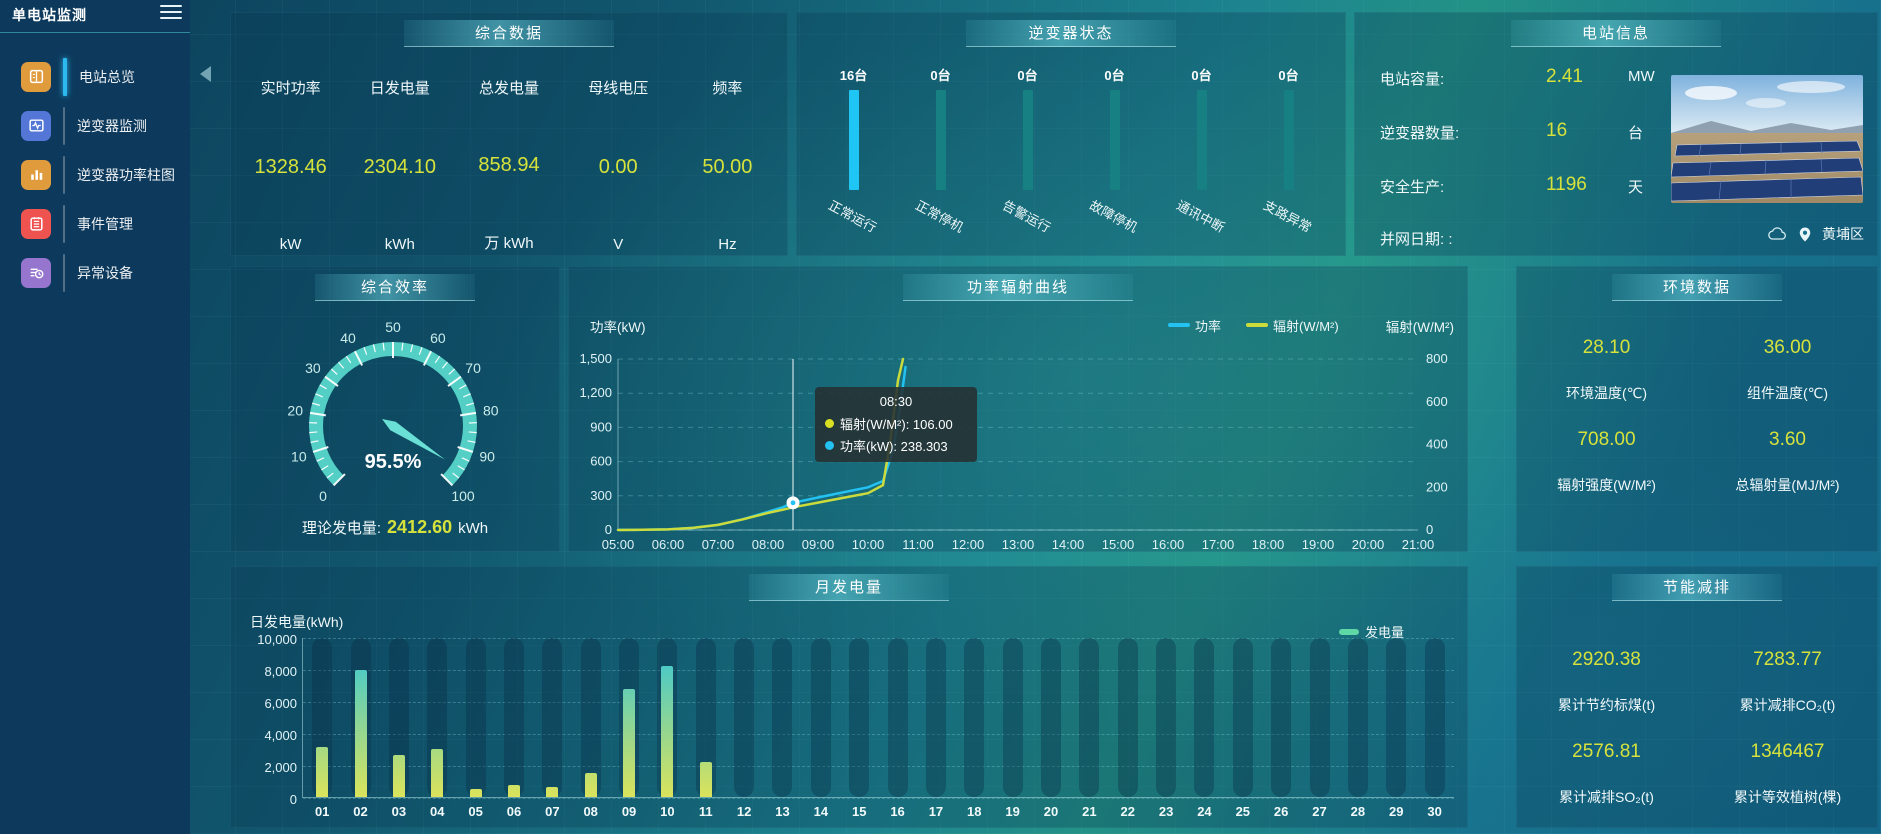 This screenshot has height=834, width=1881. Describe the element at coordinates (936, 811) in the screenshot. I see `x-axis-label: 17` at that location.